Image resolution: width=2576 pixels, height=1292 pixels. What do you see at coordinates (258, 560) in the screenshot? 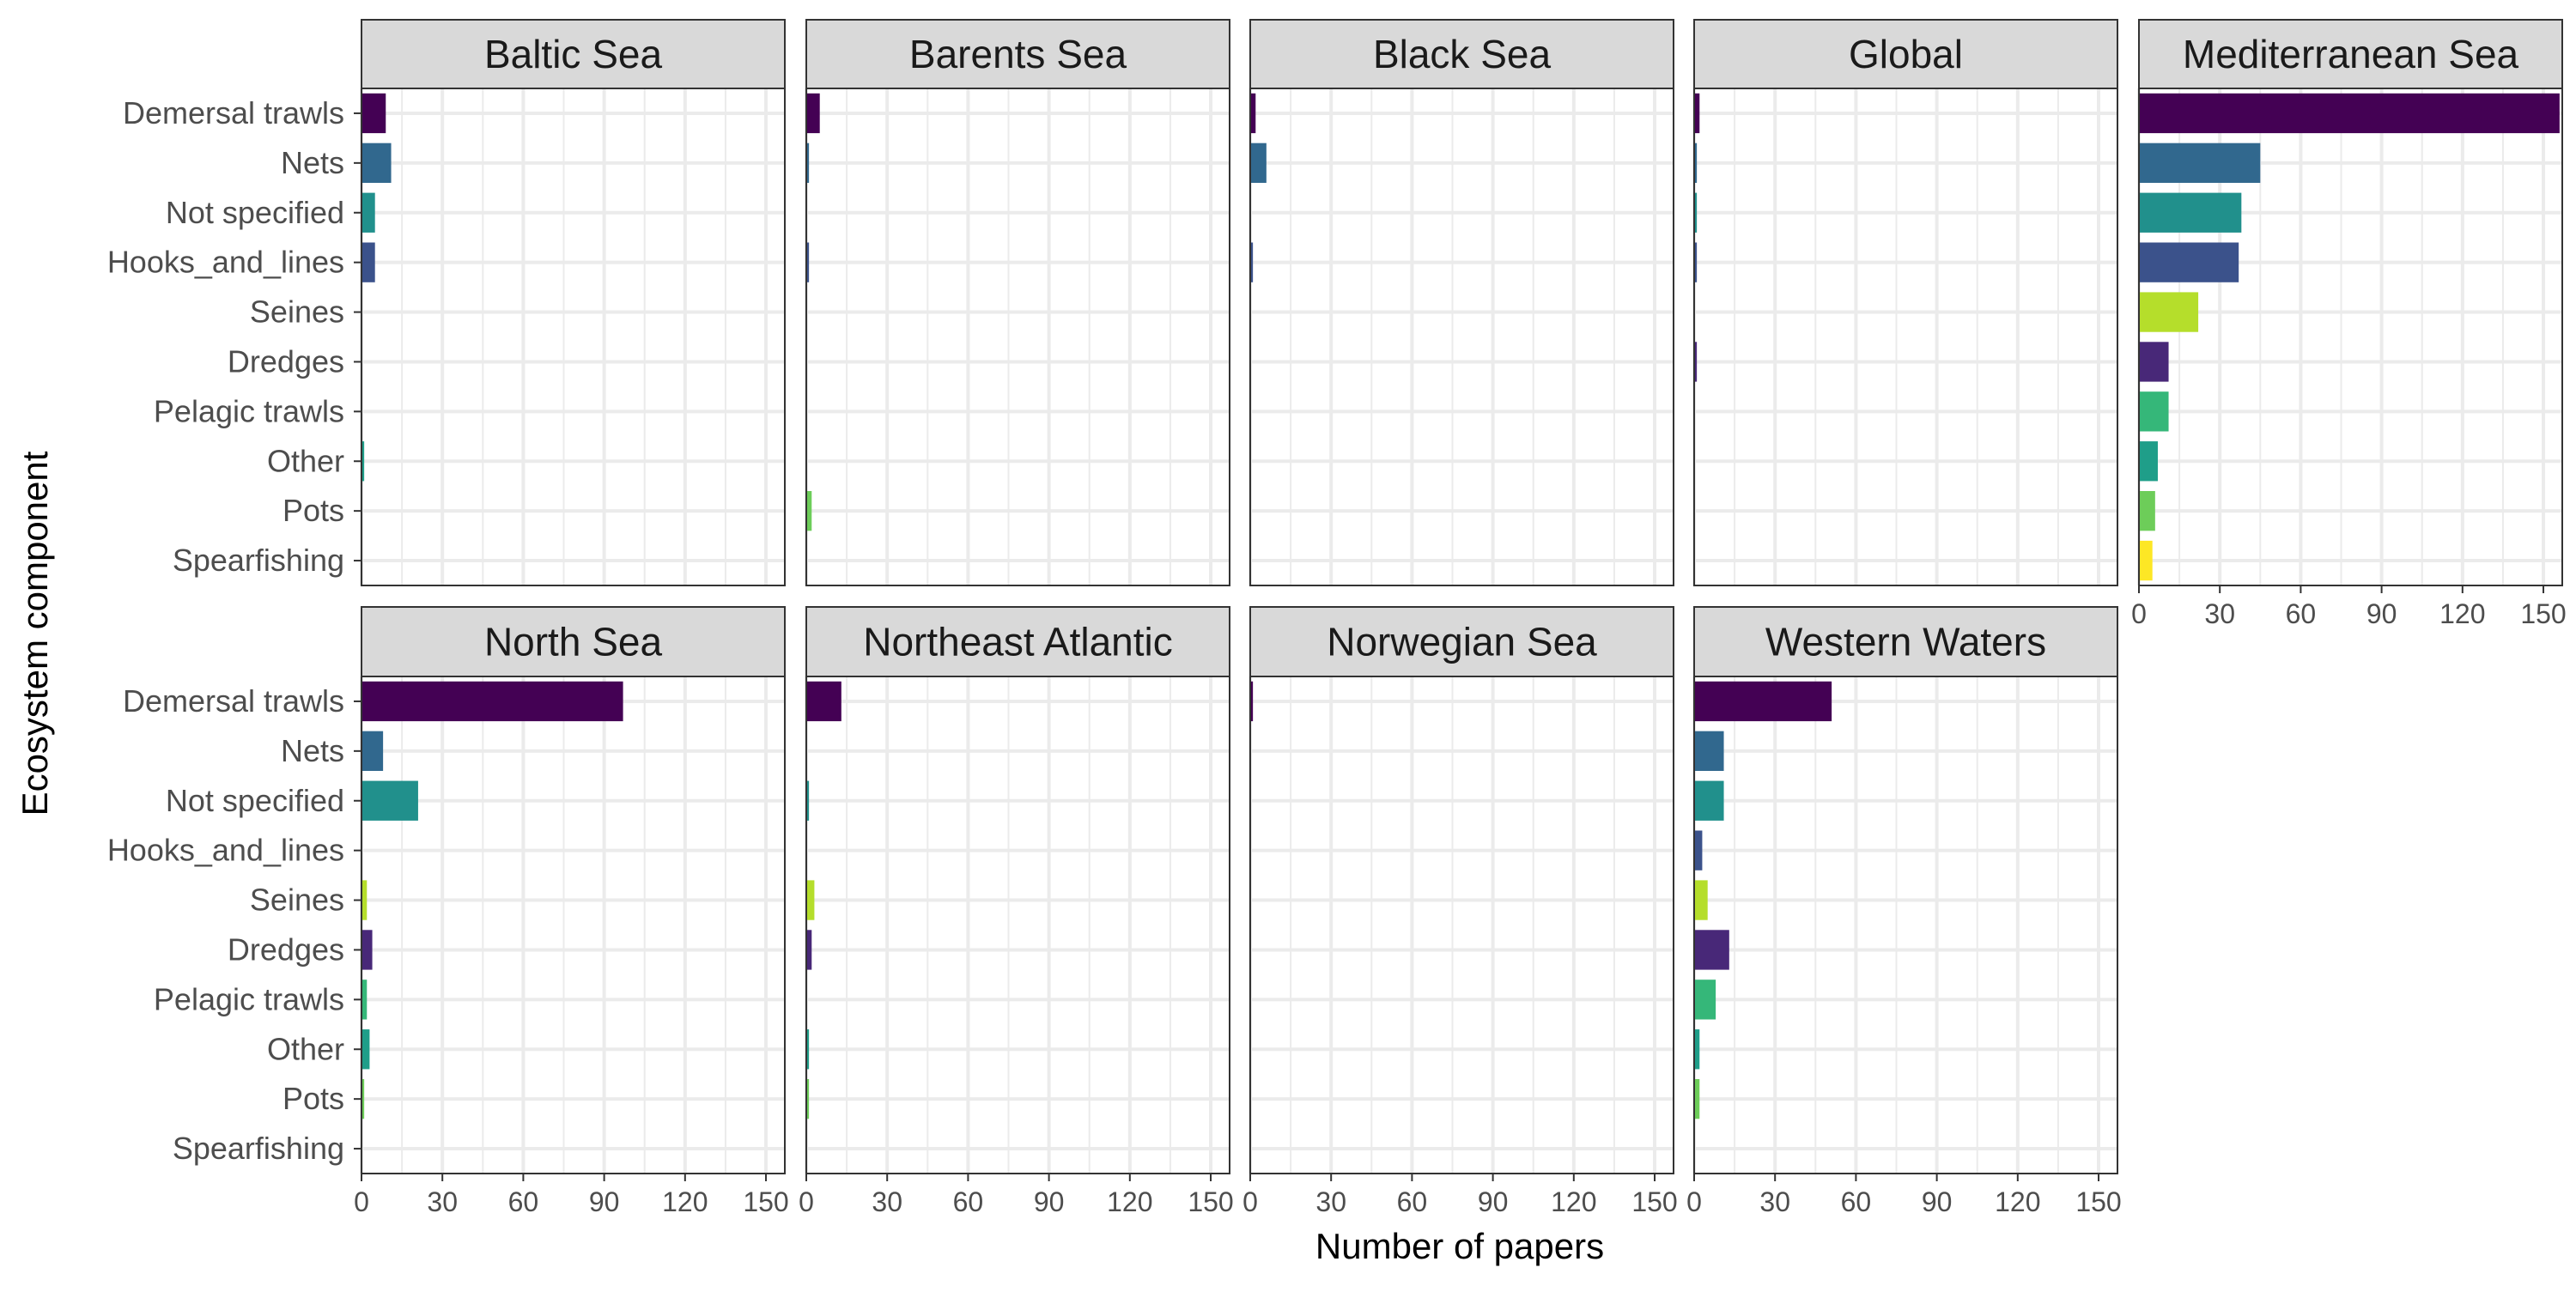
I see `y-tick-label: Spearfishing` at bounding box center [258, 560].